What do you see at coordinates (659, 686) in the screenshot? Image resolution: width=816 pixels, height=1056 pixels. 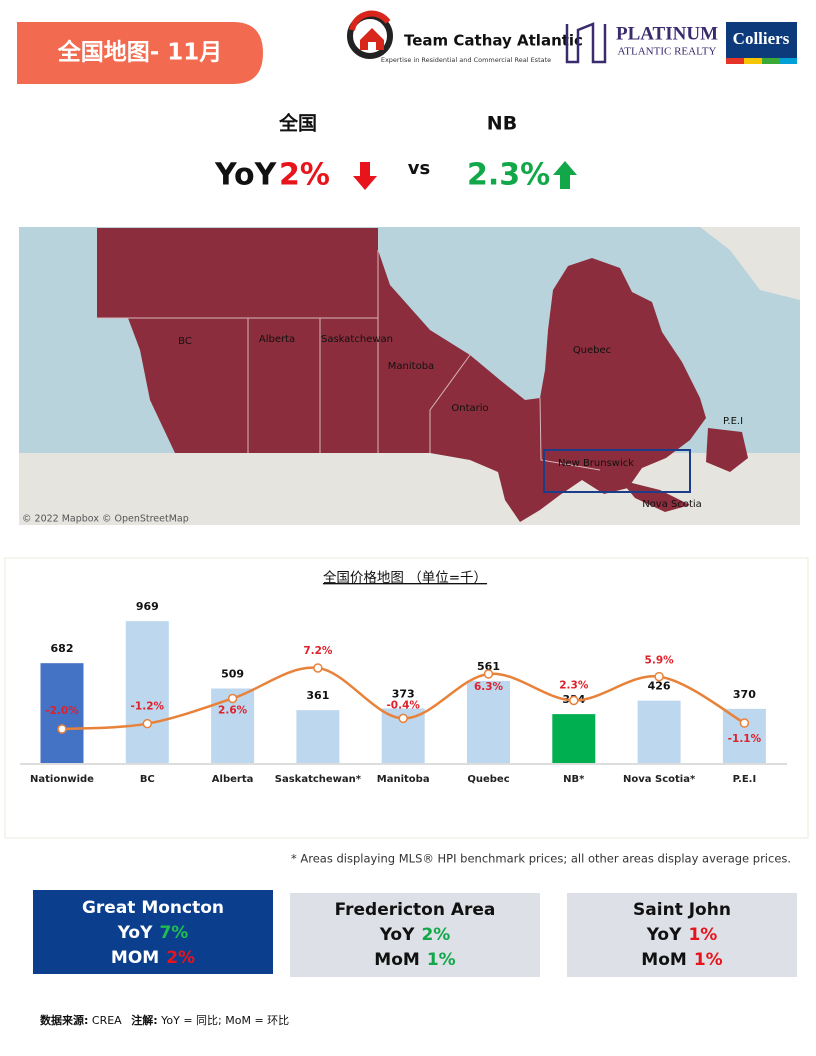 I see `bar-value-label: 426` at bounding box center [659, 686].